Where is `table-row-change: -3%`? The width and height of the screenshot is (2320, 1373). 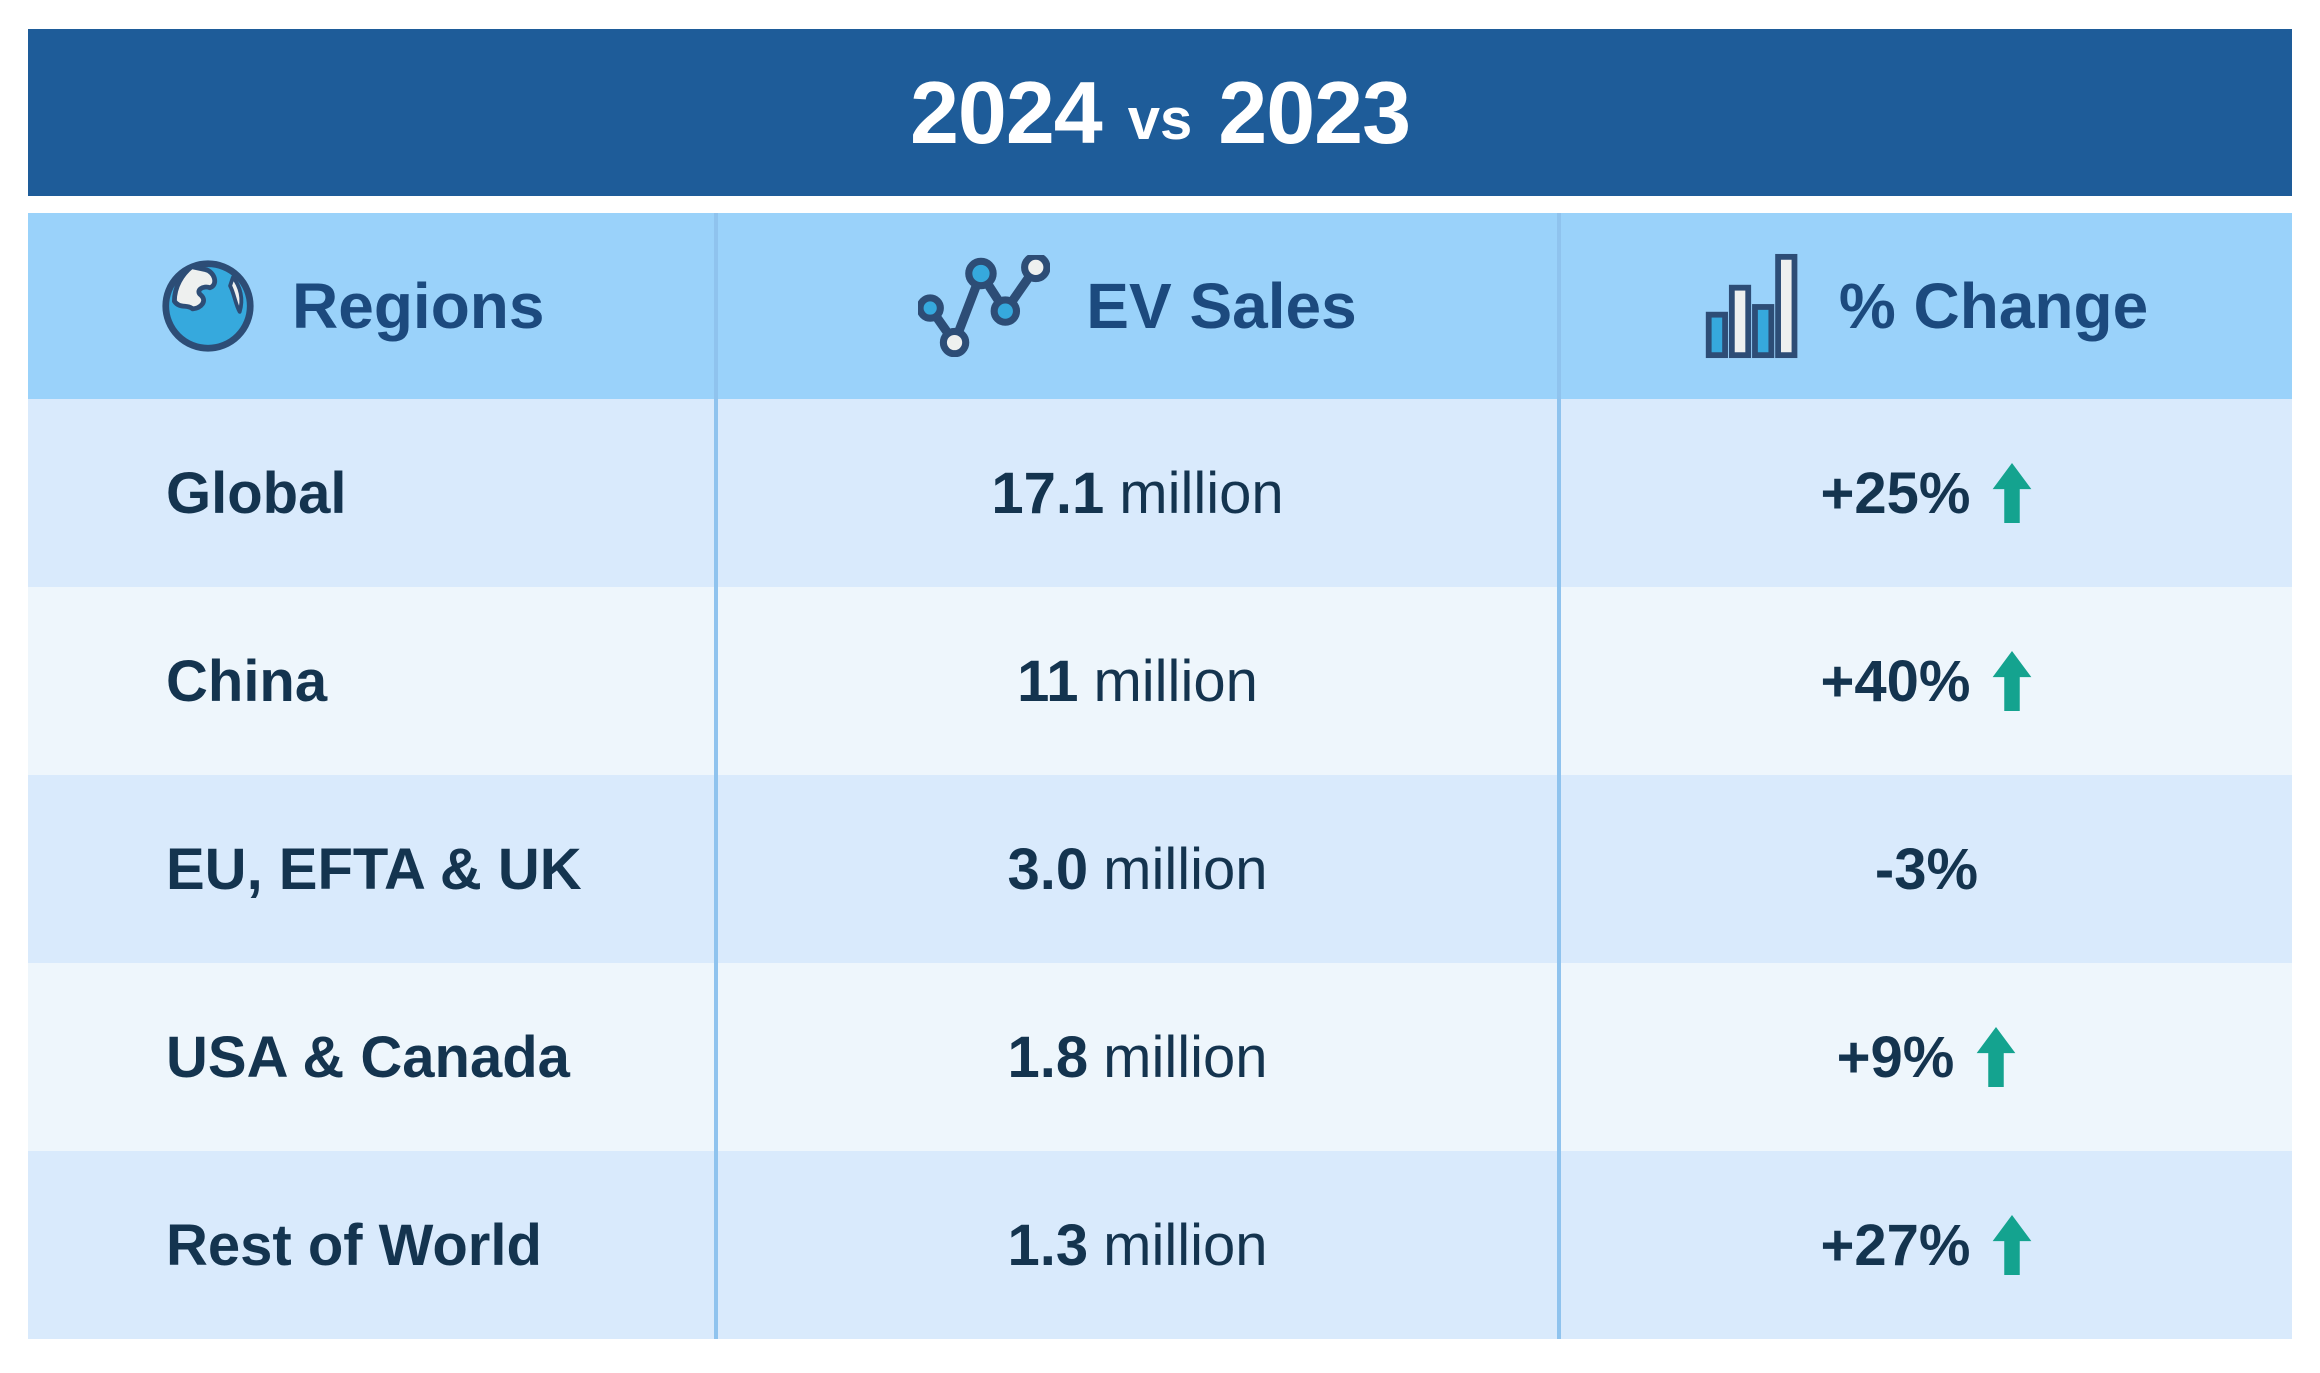
table-row-change: -3% is located at coordinates (1926, 869).